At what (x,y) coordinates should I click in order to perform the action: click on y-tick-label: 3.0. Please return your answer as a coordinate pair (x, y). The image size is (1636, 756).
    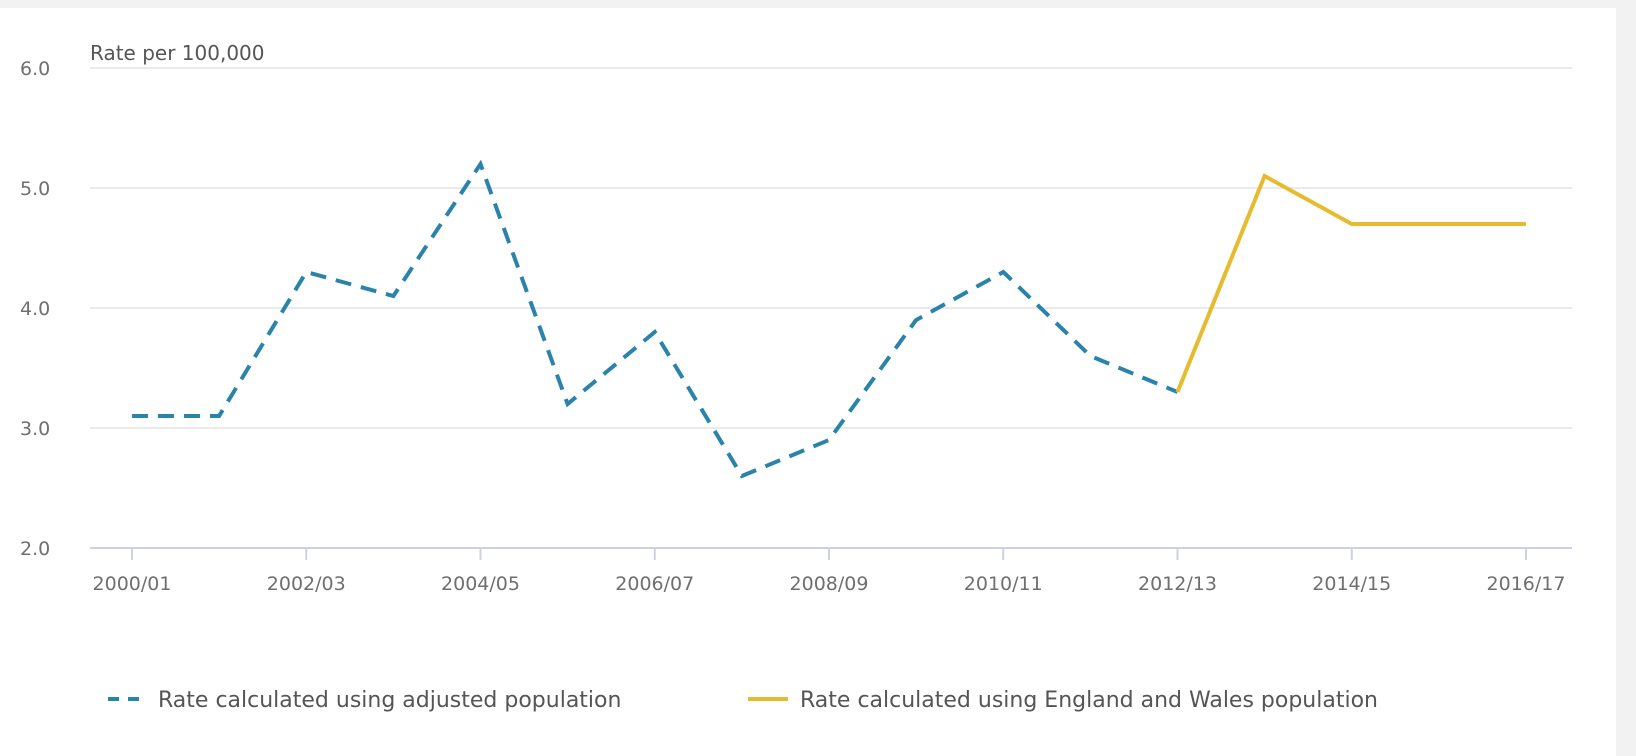
    Looking at the image, I should click on (35, 429).